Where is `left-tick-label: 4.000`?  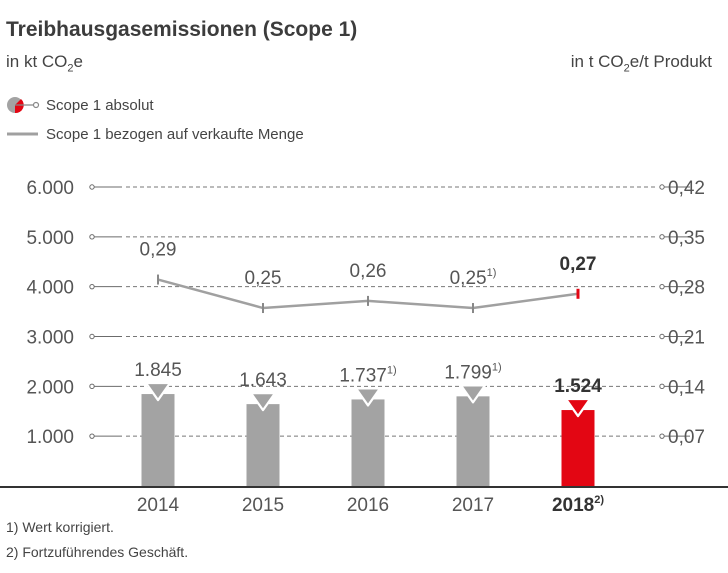
left-tick-label: 4.000 is located at coordinates (50, 288).